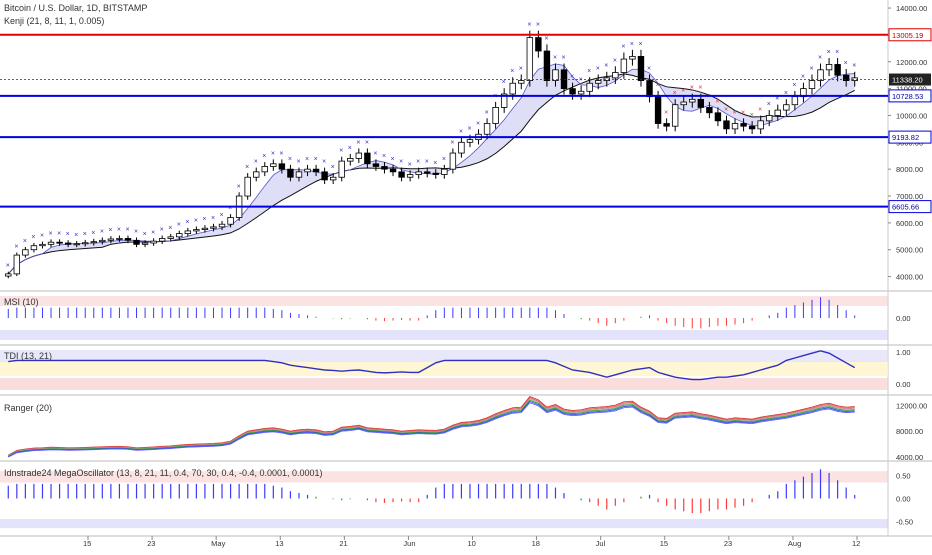  What do you see at coordinates (21, 302) in the screenshot?
I see `msi-label: MSI (10)` at bounding box center [21, 302].